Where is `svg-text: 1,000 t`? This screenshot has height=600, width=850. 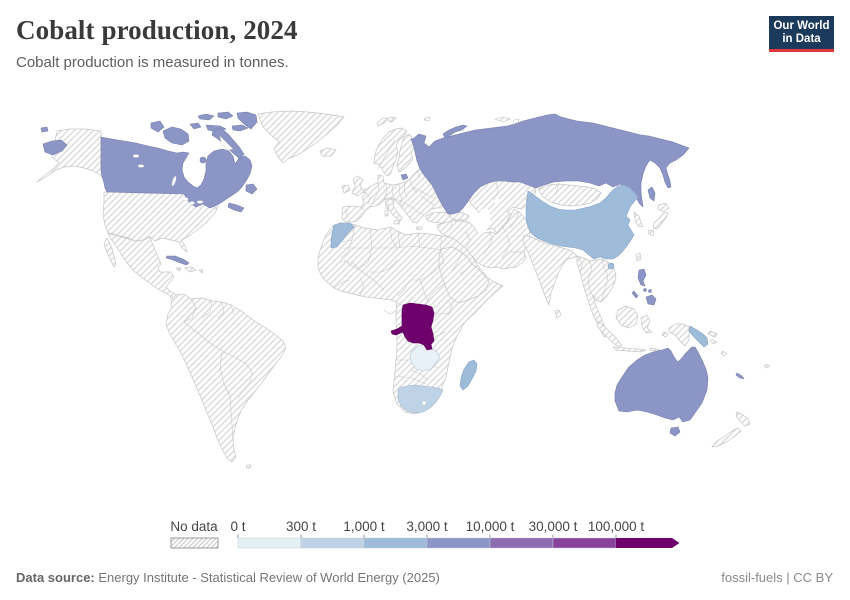 svg-text: 1,000 t is located at coordinates (364, 526).